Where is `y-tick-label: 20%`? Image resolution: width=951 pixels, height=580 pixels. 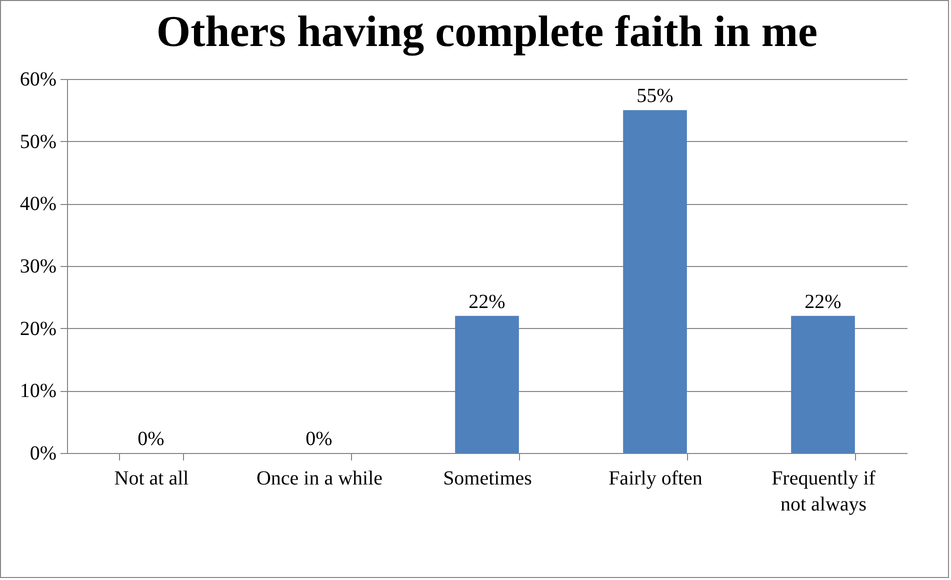 y-tick-label: 20% is located at coordinates (38, 329).